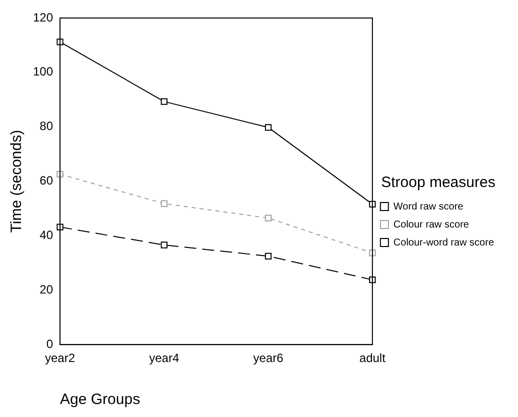 The image size is (518, 417). What do you see at coordinates (50, 343) in the screenshot?
I see `y-tick-label: 0` at bounding box center [50, 343].